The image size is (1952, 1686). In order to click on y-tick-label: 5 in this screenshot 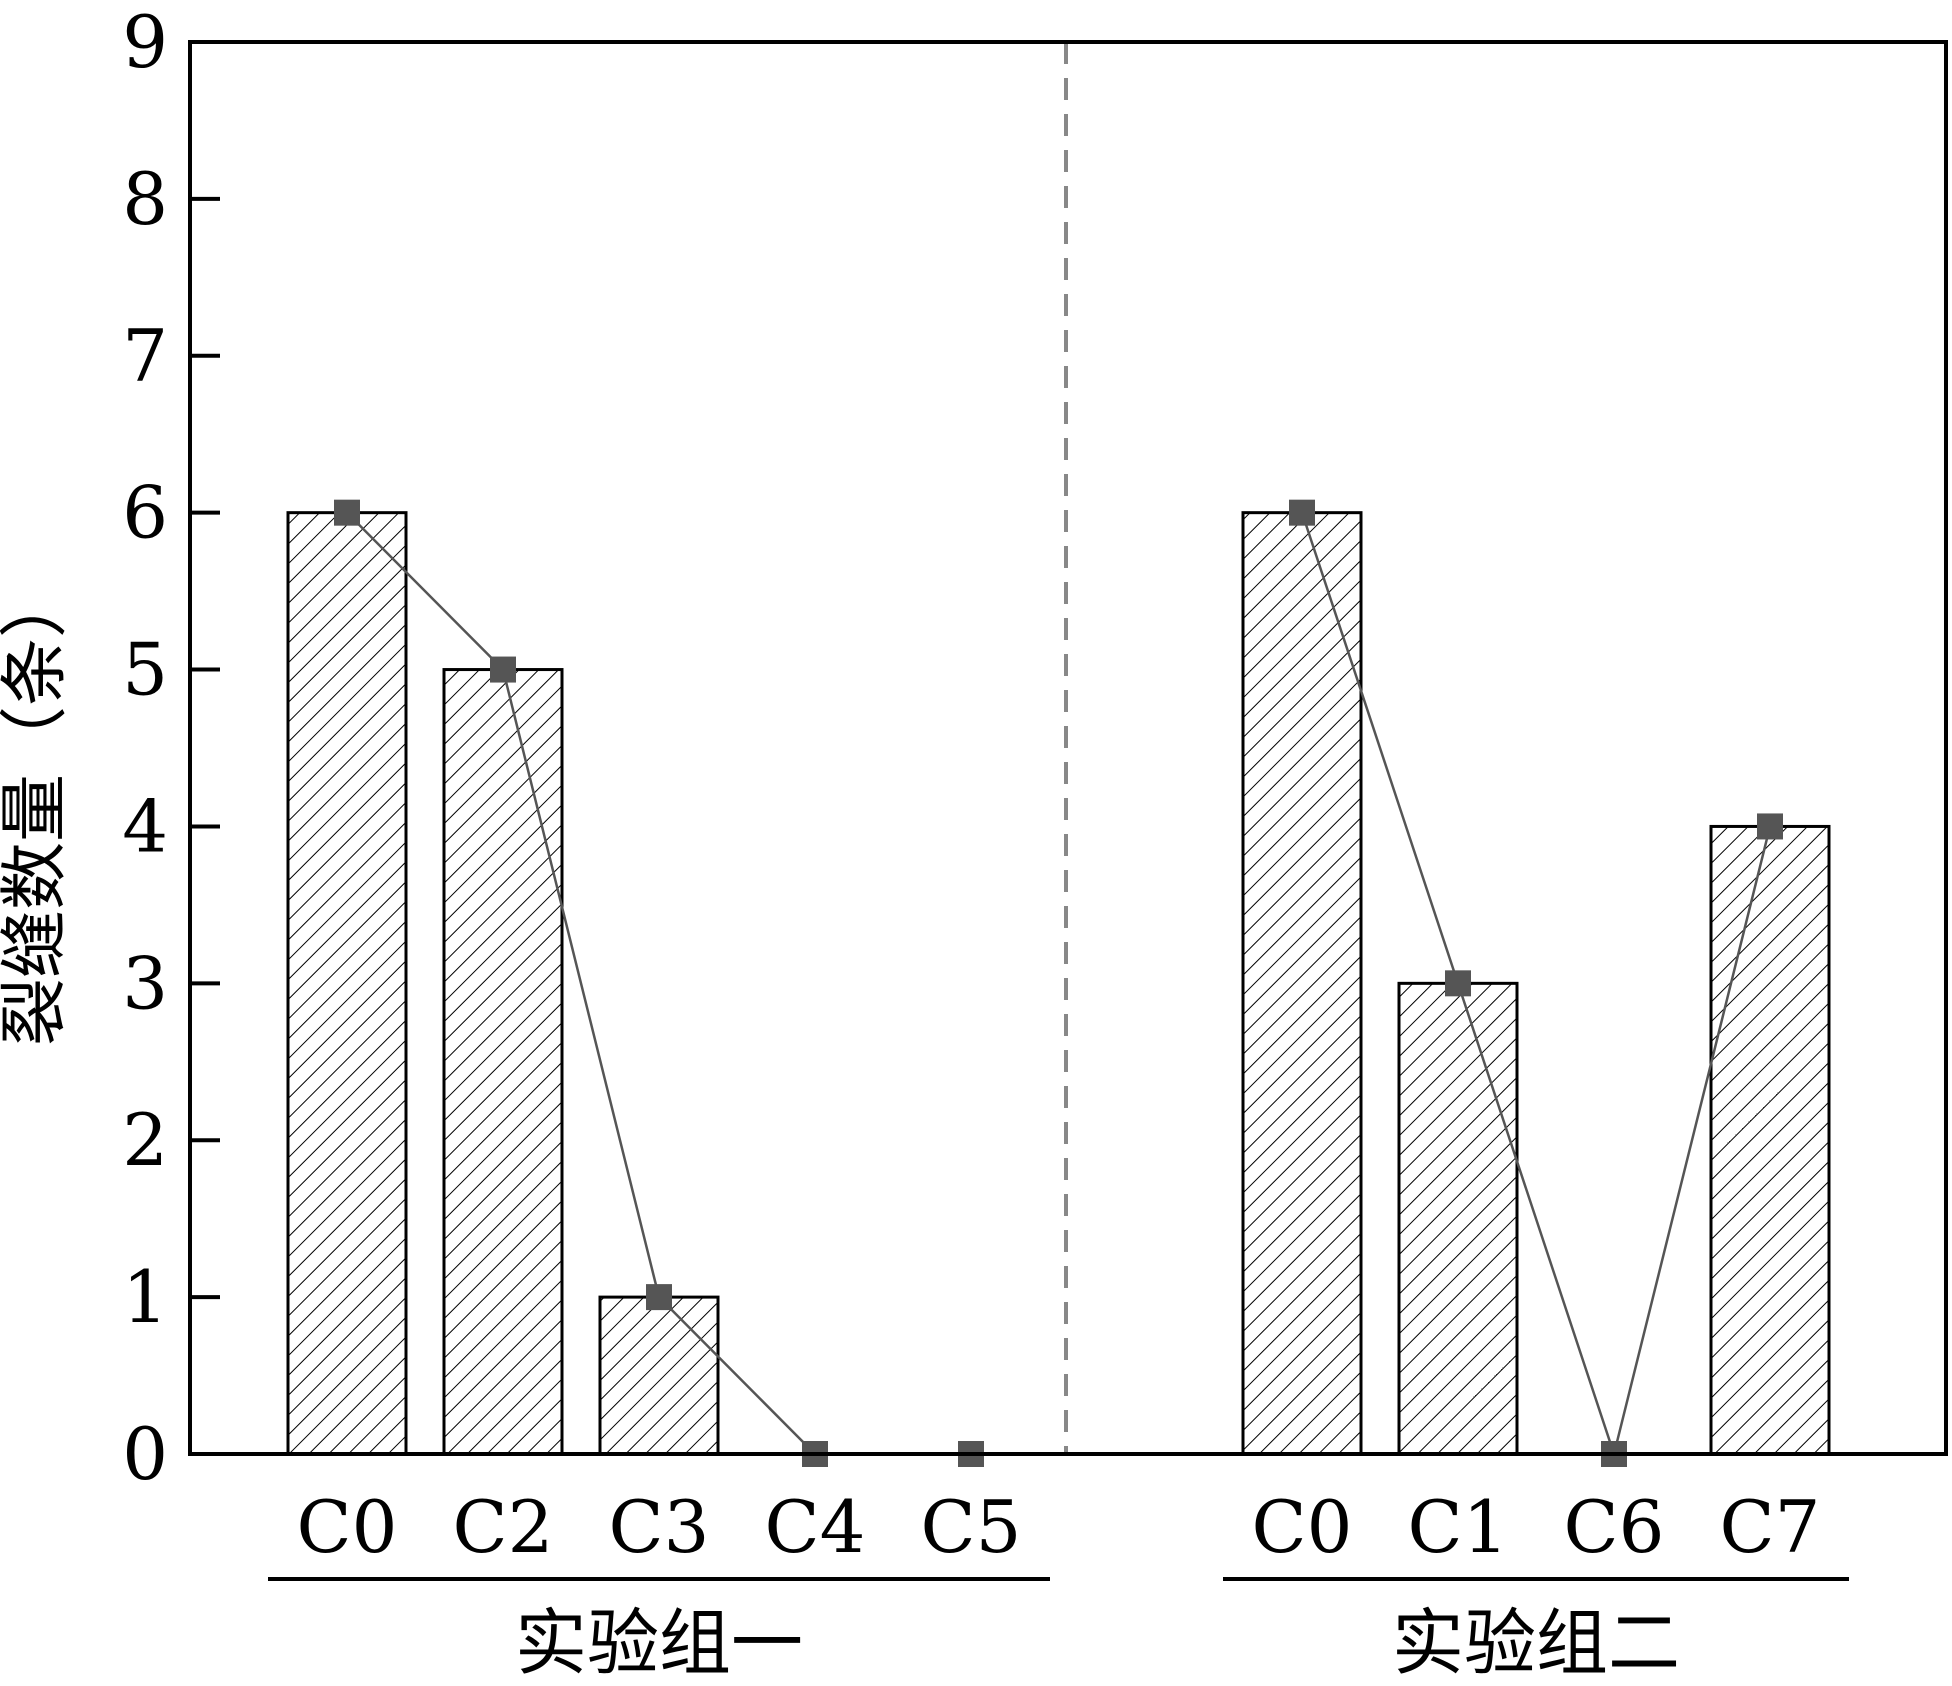, I will do `click(145, 670)`.